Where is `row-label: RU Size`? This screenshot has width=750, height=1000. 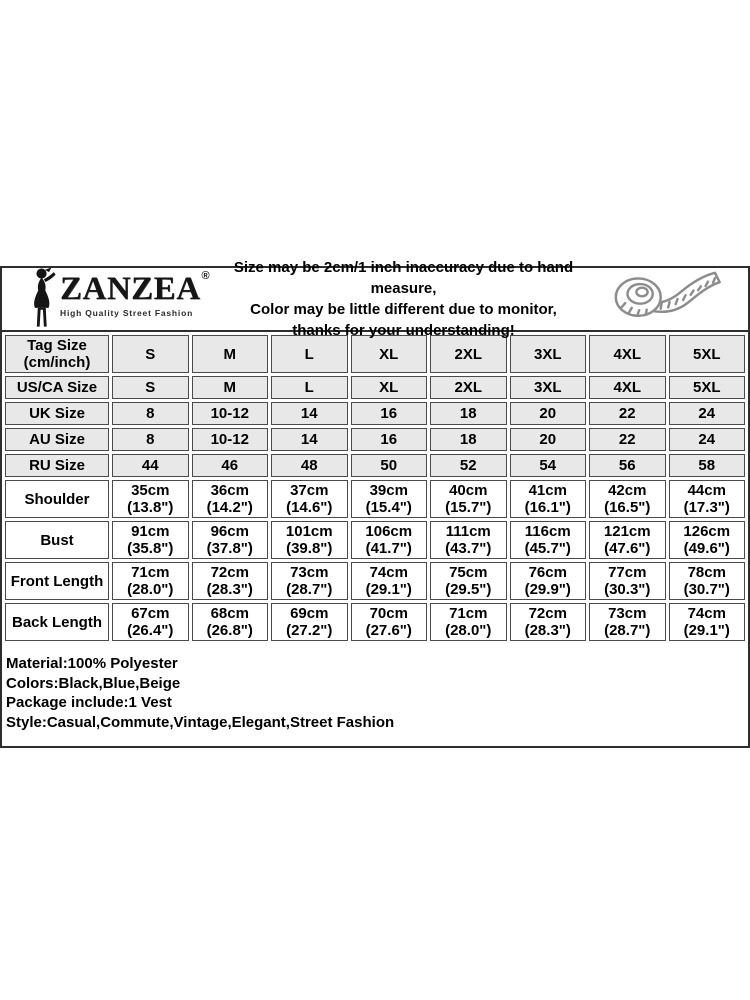 row-label: RU Size is located at coordinates (57, 465).